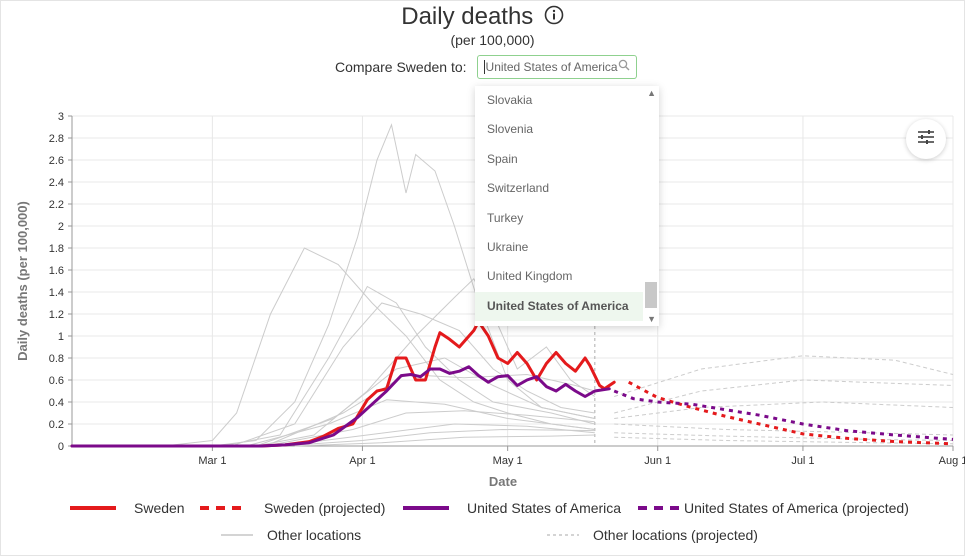 The width and height of the screenshot is (965, 556). What do you see at coordinates (56, 205) in the screenshot?
I see `y-tick-label: 2.2` at bounding box center [56, 205].